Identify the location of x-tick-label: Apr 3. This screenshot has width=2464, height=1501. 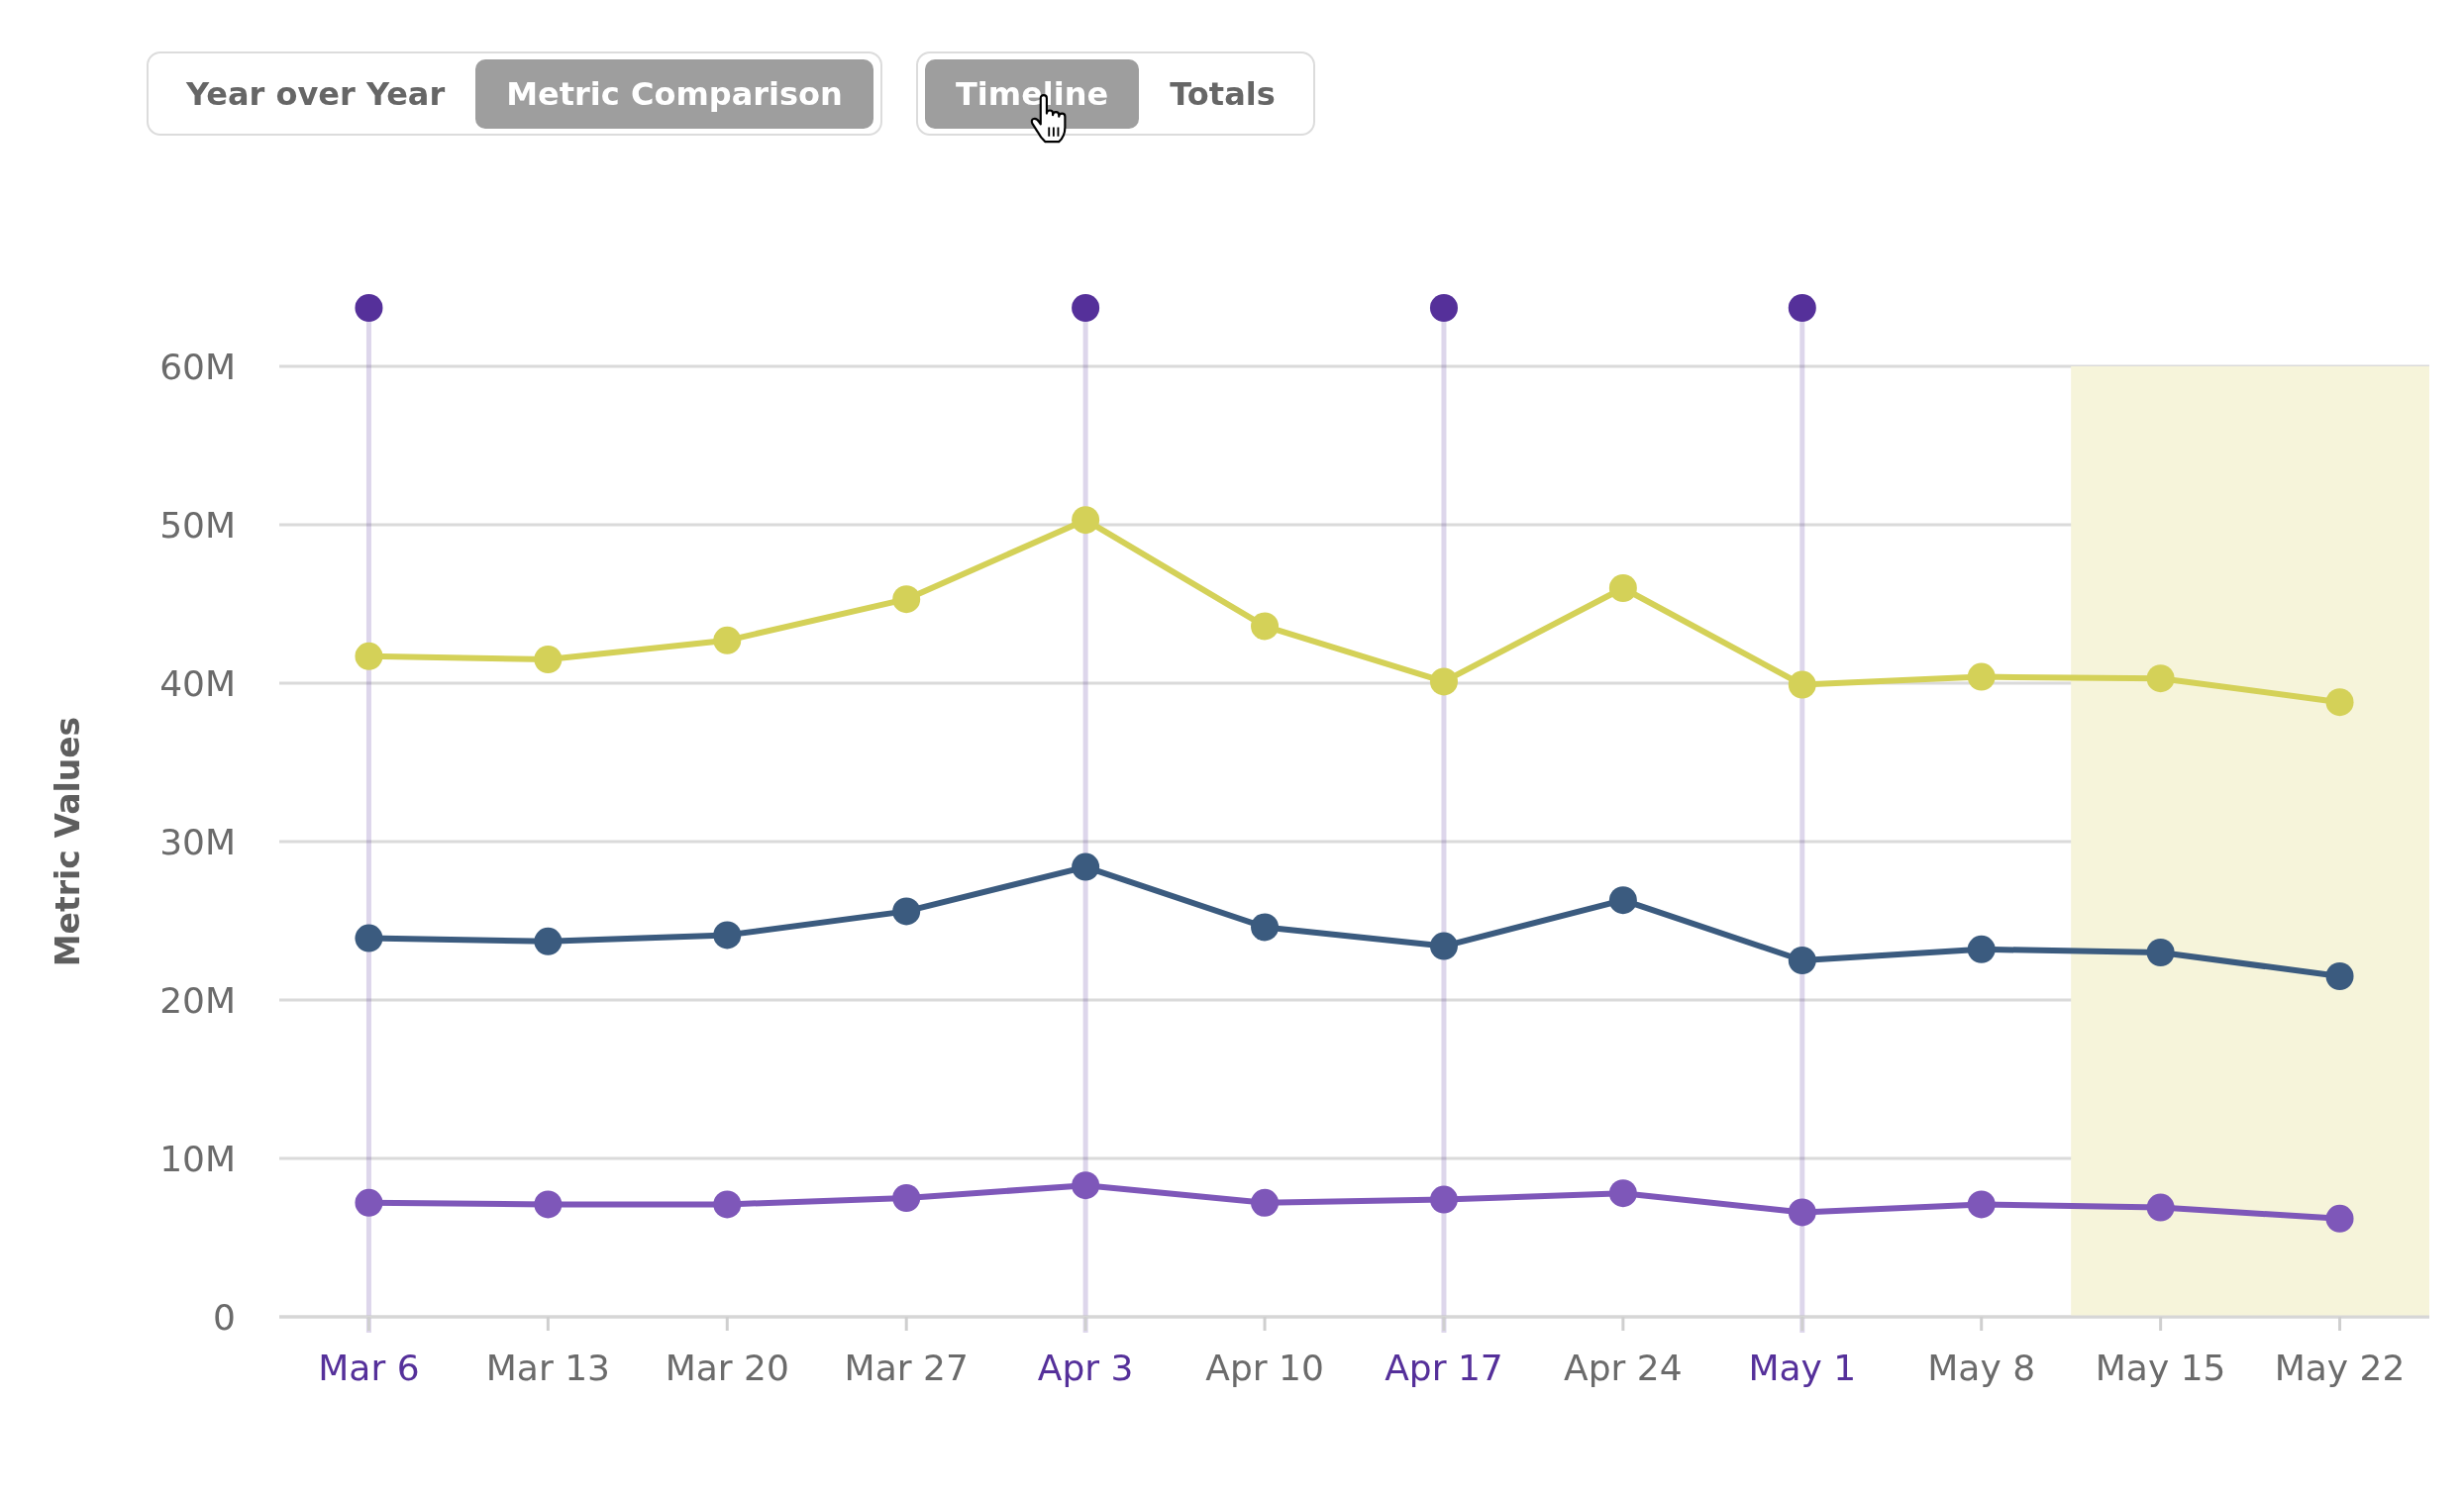
(1086, 1367).